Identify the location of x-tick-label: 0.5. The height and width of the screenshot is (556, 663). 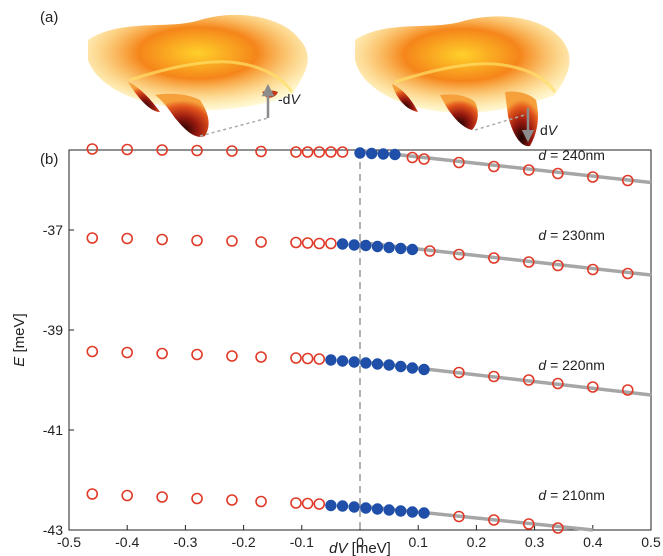
(651, 542).